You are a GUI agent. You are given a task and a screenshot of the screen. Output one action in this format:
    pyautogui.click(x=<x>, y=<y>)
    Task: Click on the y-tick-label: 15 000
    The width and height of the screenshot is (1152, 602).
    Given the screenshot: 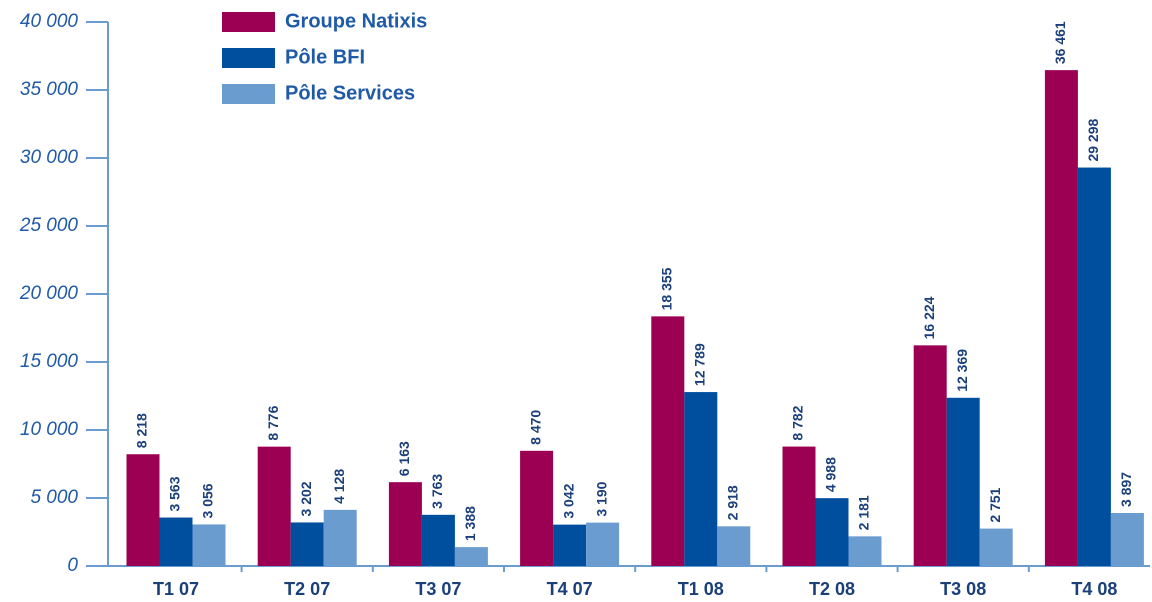 What is the action you would take?
    pyautogui.click(x=49, y=361)
    